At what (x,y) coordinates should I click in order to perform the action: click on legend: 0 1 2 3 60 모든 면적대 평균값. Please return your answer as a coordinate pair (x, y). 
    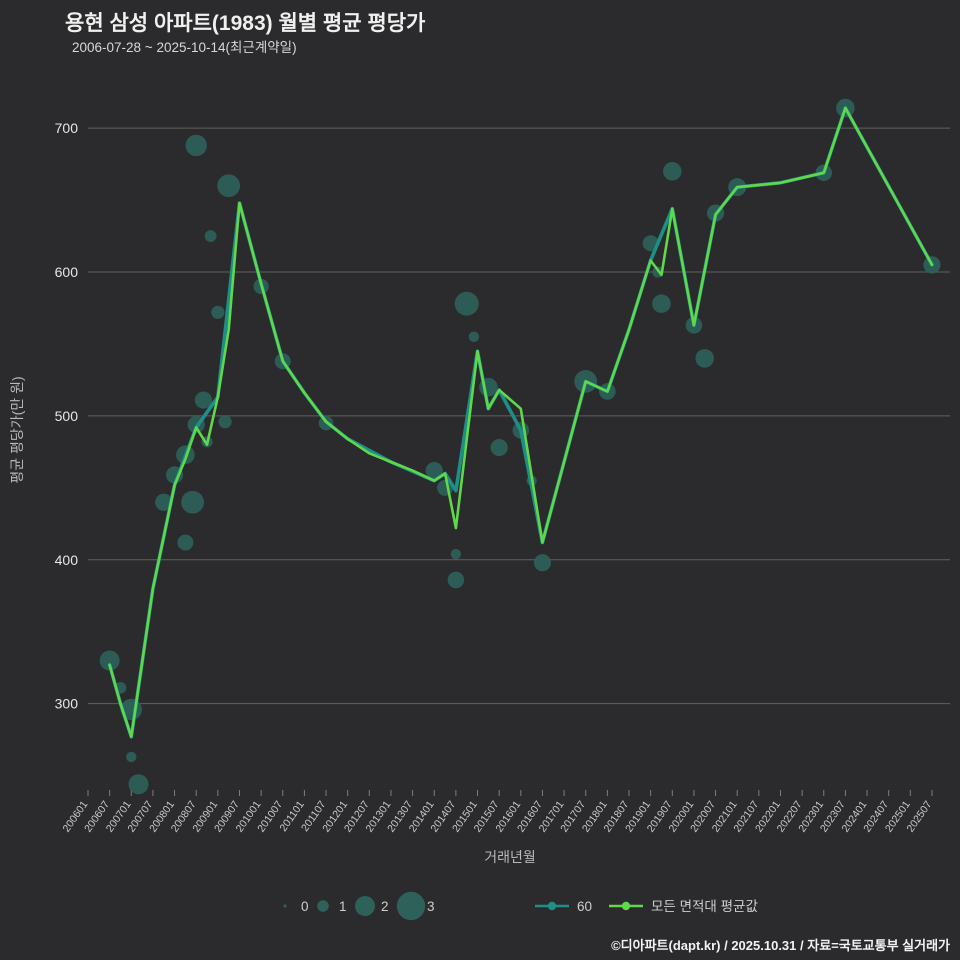
    Looking at the image, I should click on (520, 906).